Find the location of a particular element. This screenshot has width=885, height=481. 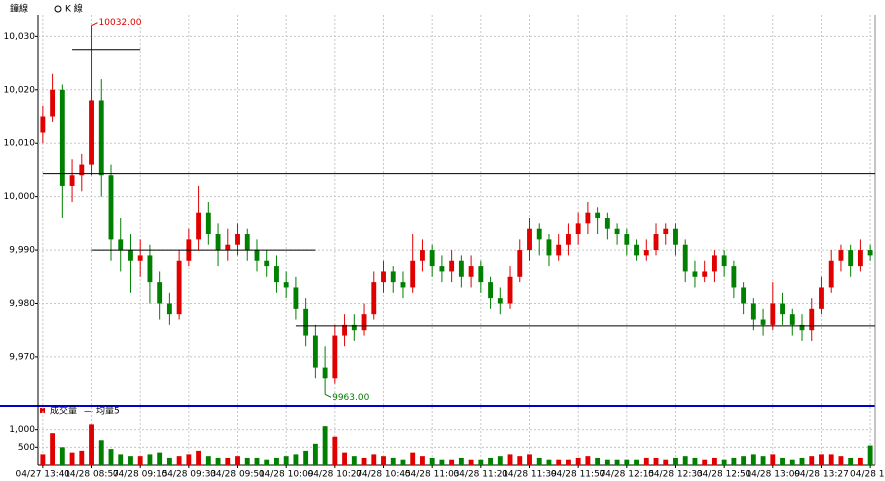

x-tick-label: 04/28 10:27 is located at coordinates (334, 475).